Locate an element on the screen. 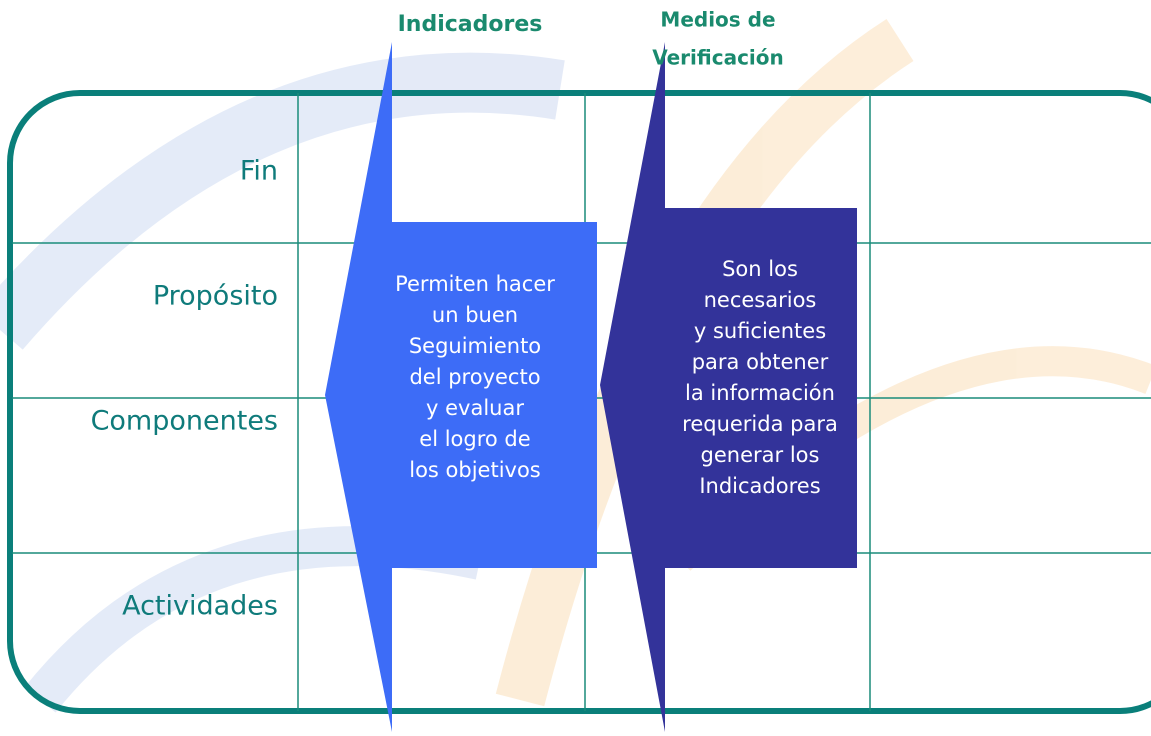 The height and width of the screenshot is (736, 1151). indicadores-text: un buen is located at coordinates (475, 315).